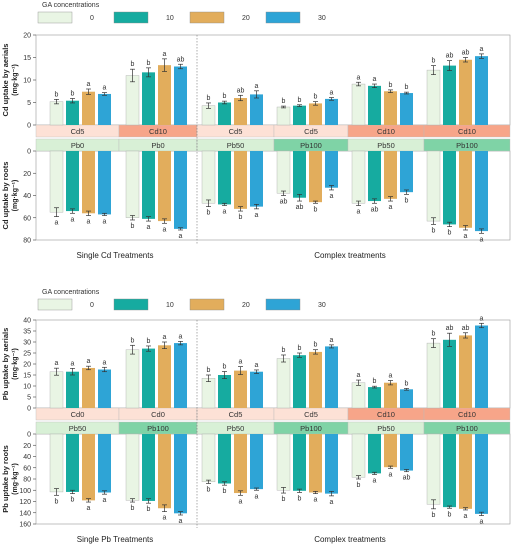  I want to click on letter-bottom-0-1-1: a, so click(149, 227).